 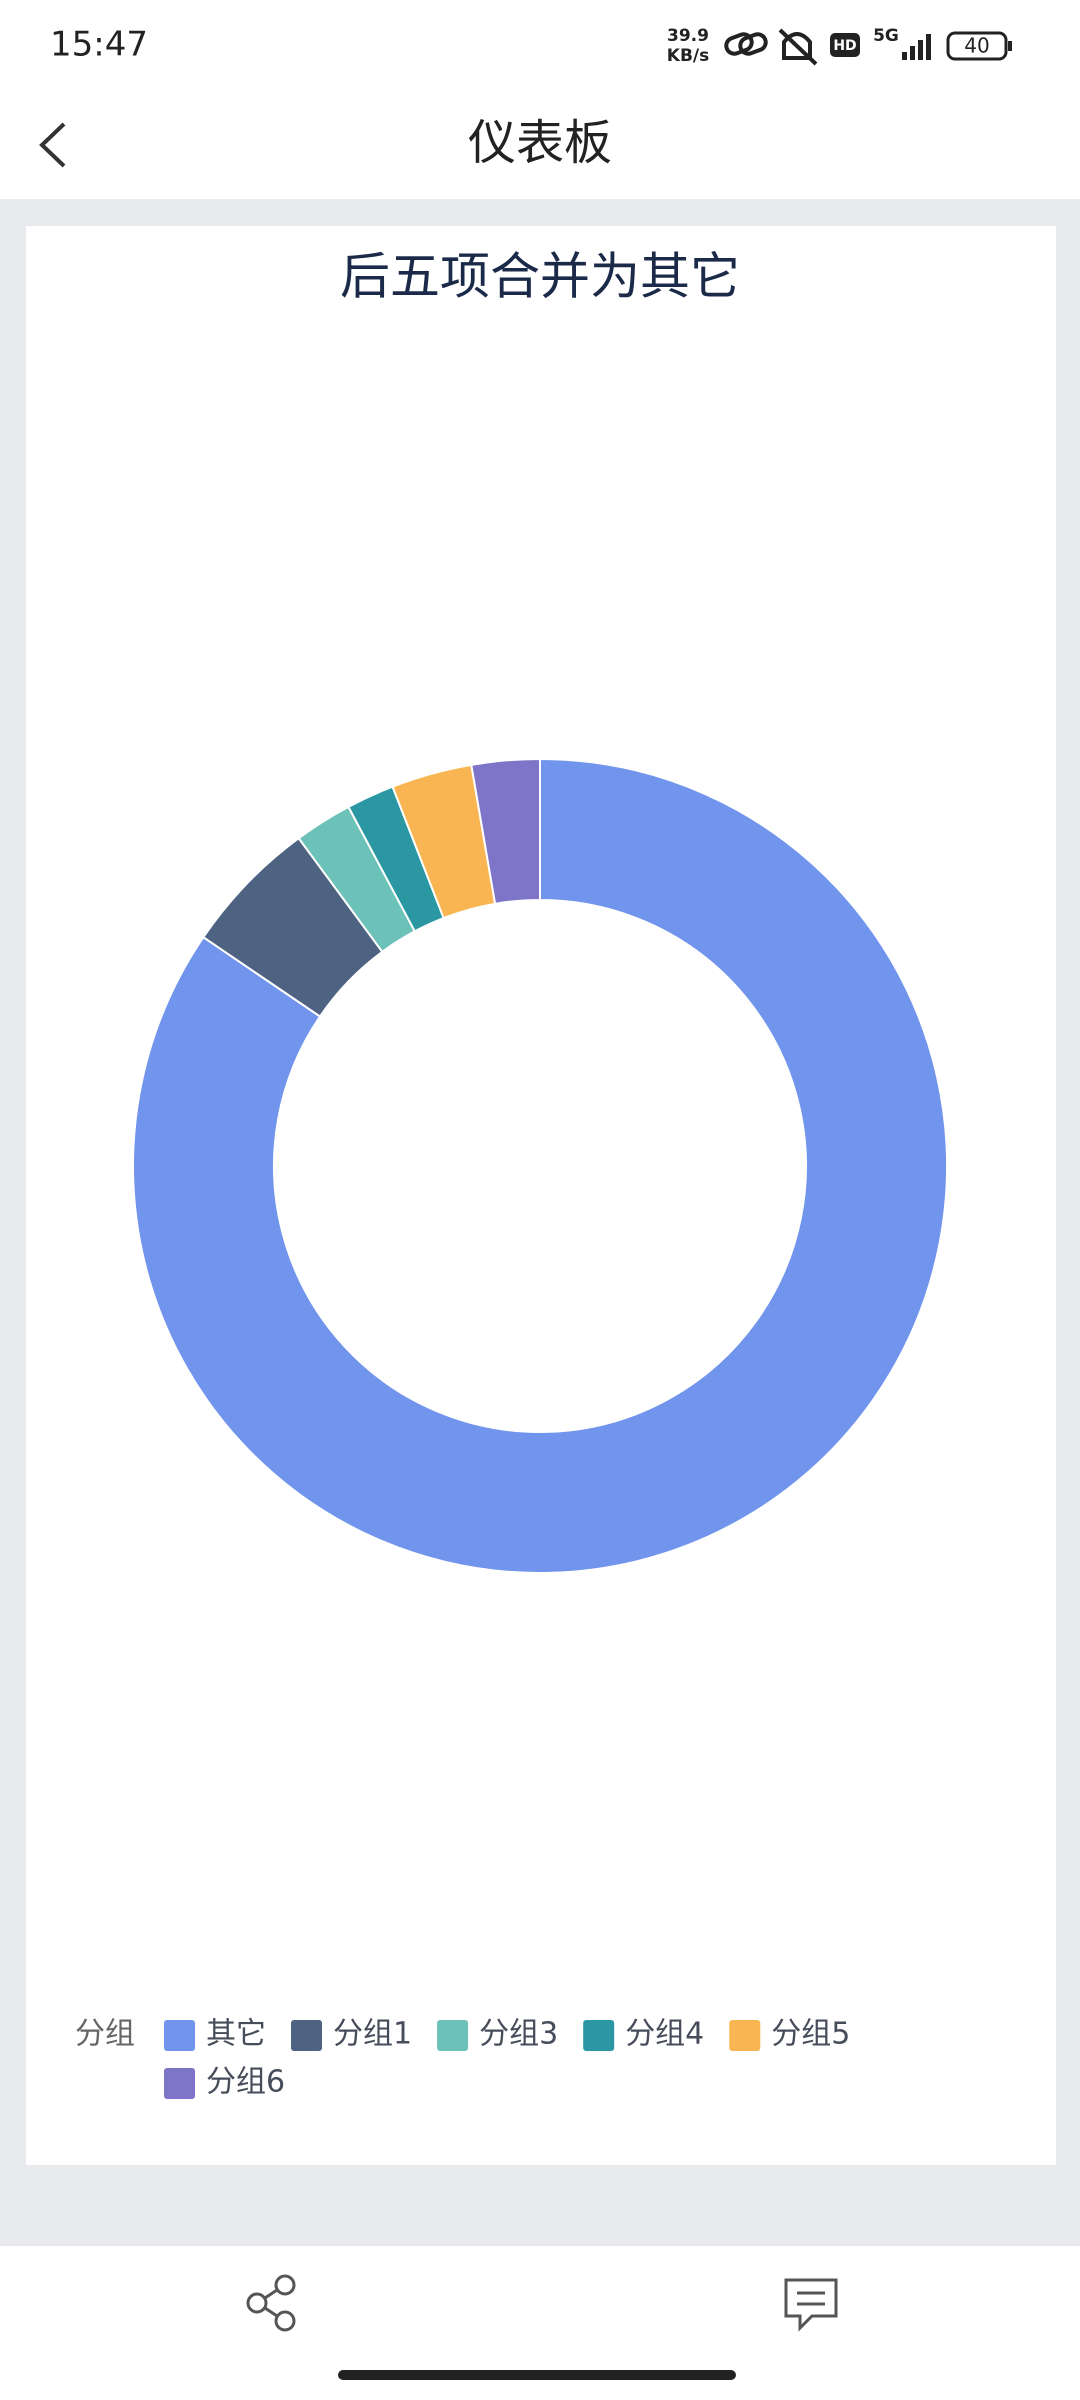 I want to click on share-button, so click(x=271, y=2303).